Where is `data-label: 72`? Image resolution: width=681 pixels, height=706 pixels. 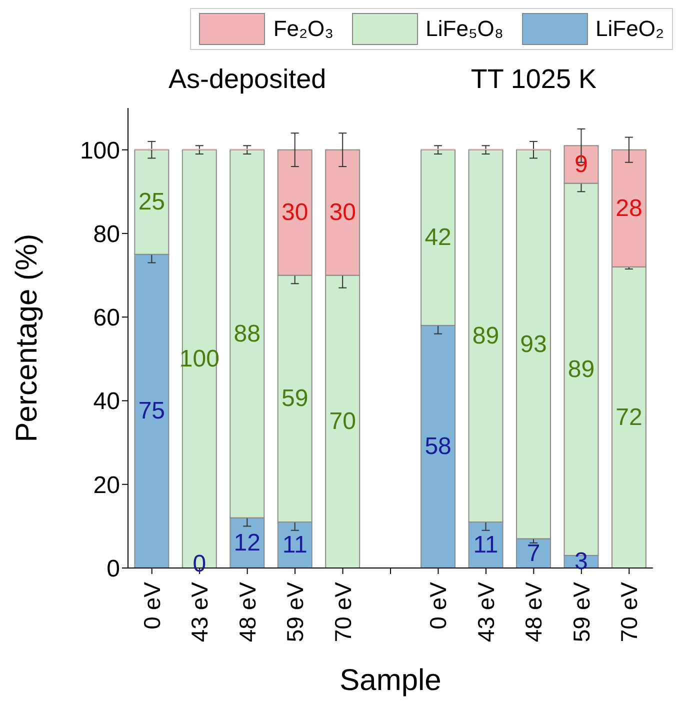 data-label: 72 is located at coordinates (629, 417).